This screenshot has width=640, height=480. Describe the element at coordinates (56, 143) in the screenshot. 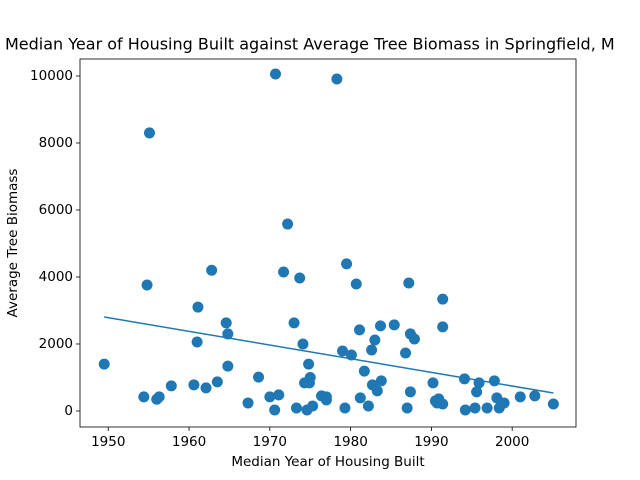

I see `y-tick-label: 8000` at that location.